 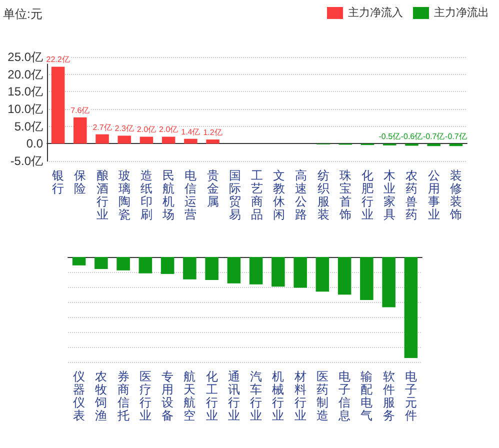 I want to click on x-tick-label: 酿酒行业, so click(x=102, y=195).